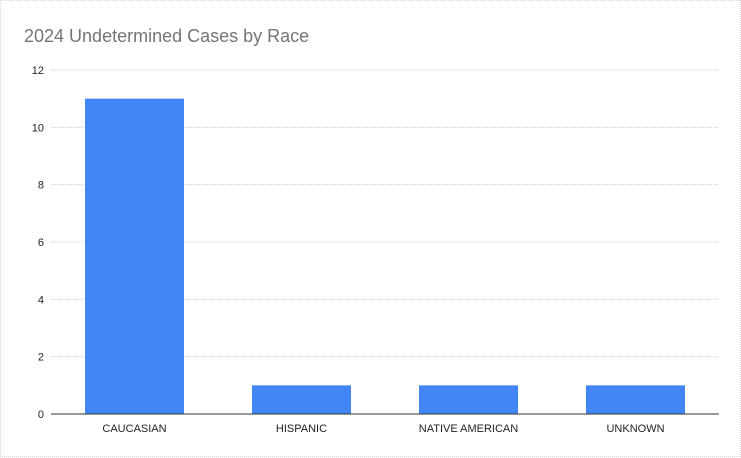  What do you see at coordinates (383, 429) in the screenshot?
I see `x-axis-labels: CAUCASIAN HISPANIC NATIVE AMERICAN UNKNOWN` at bounding box center [383, 429].